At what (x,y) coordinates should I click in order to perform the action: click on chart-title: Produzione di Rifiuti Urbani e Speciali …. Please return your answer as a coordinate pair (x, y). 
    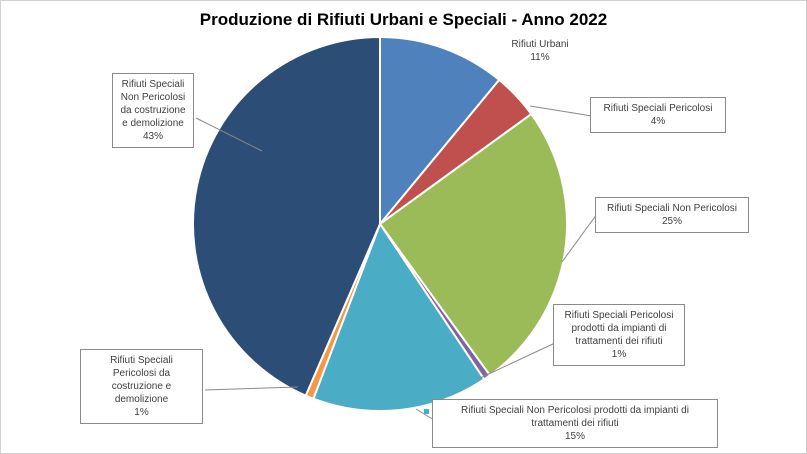
    Looking at the image, I should click on (403, 19).